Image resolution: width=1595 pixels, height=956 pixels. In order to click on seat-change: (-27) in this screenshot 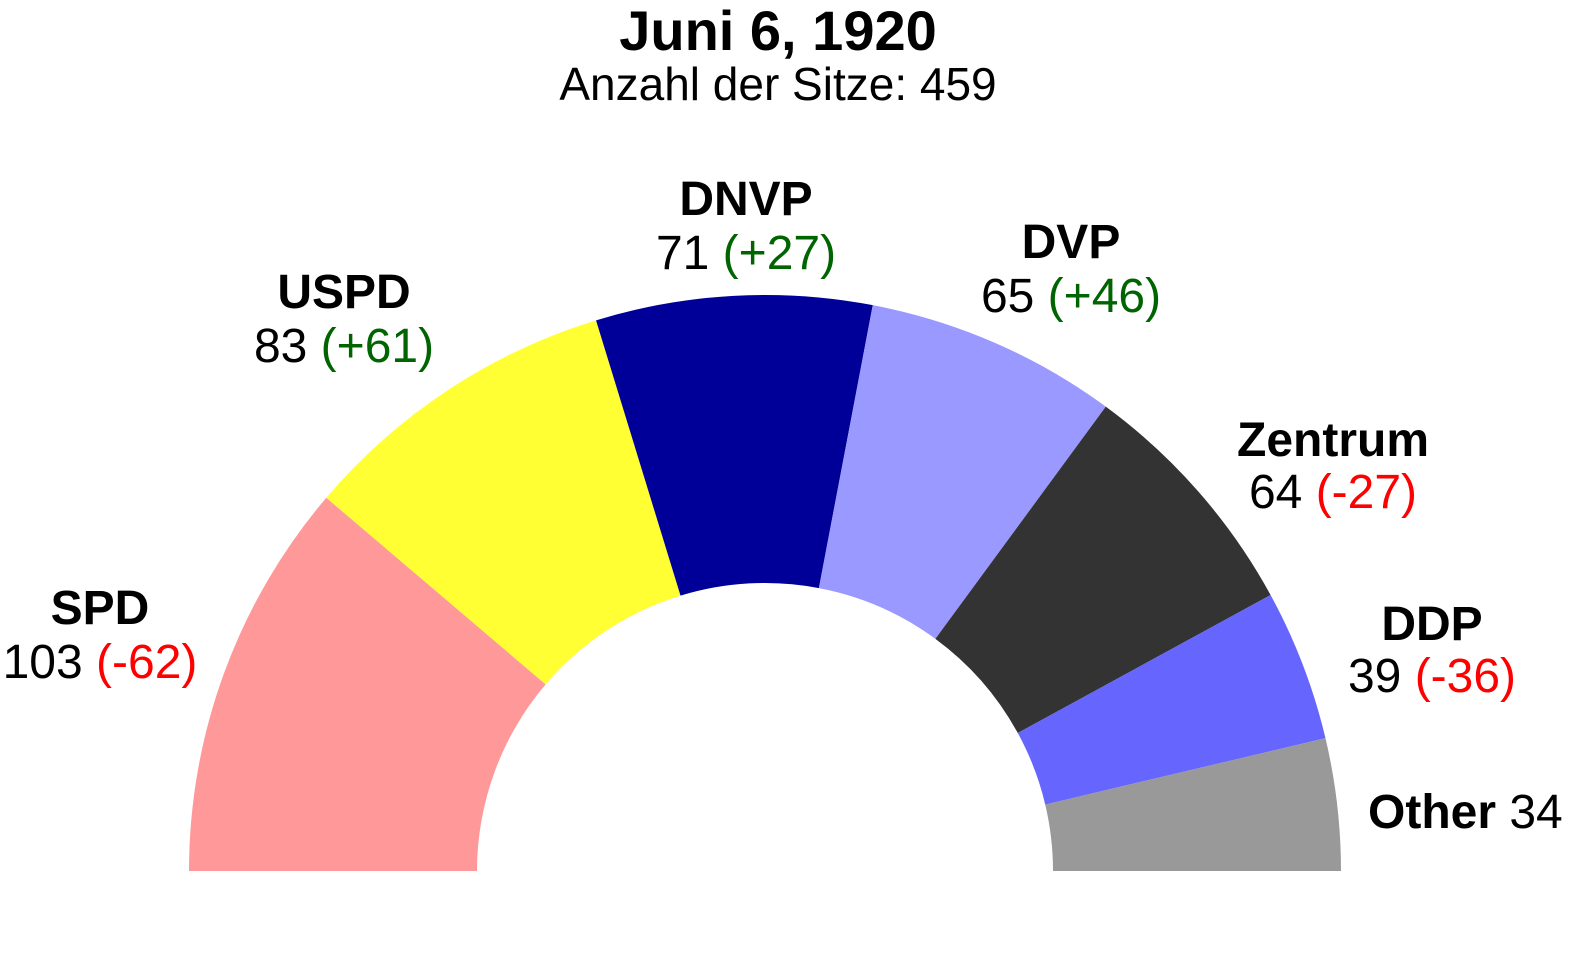, I will do `click(1366, 492)`.